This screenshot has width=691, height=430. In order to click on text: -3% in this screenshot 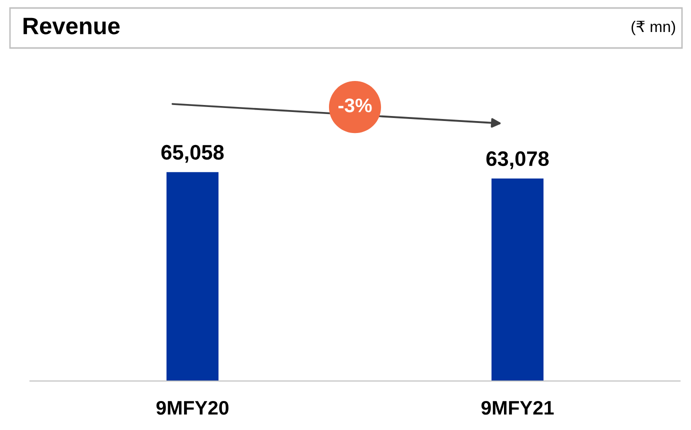, I will do `click(355, 105)`.